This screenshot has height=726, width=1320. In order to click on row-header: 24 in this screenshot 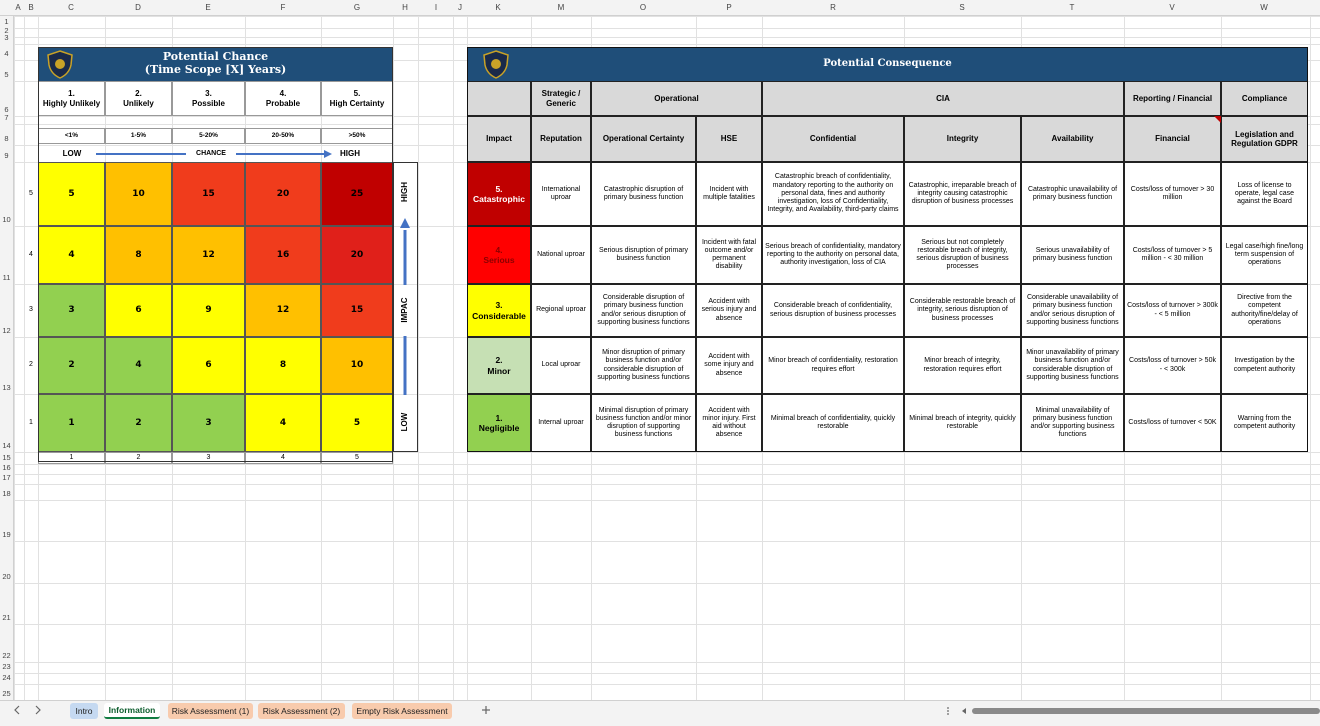, I will do `click(6, 677)`.